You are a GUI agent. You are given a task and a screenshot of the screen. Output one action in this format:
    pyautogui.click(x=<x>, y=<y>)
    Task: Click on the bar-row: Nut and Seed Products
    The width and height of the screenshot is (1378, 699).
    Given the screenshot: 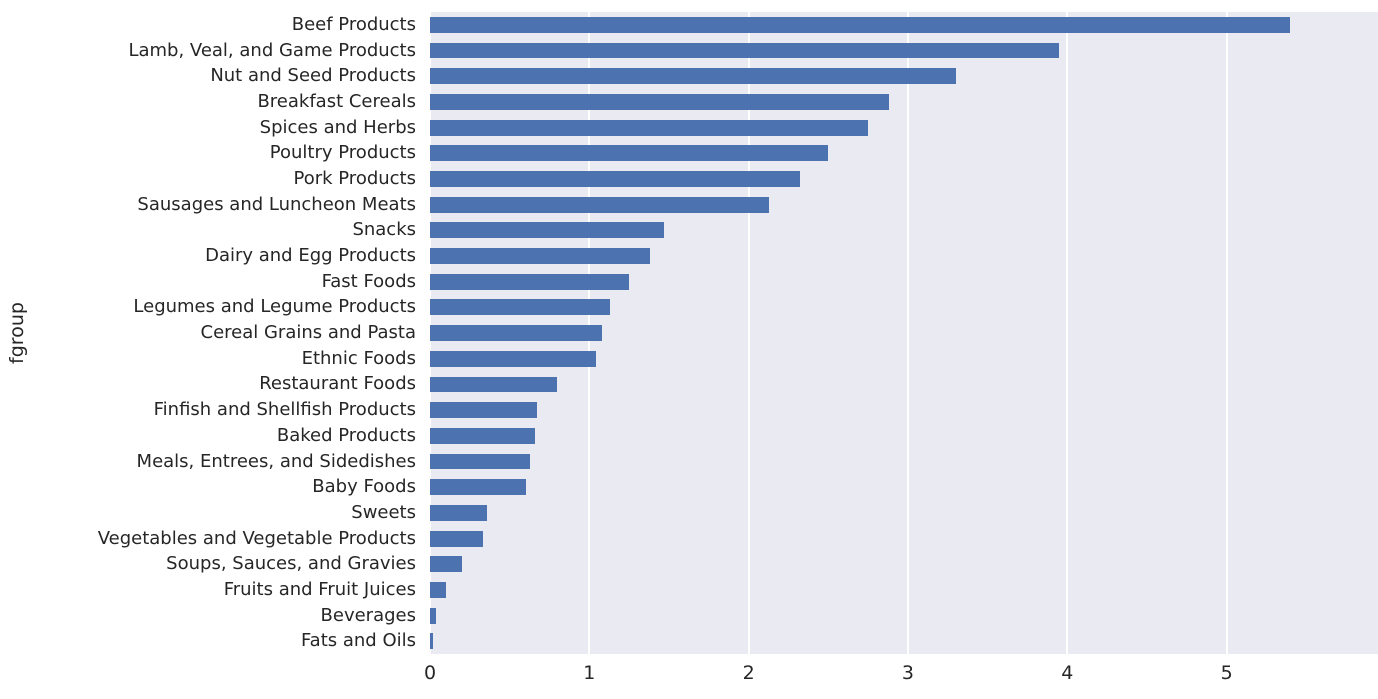 What is the action you would take?
    pyautogui.click(x=689, y=76)
    